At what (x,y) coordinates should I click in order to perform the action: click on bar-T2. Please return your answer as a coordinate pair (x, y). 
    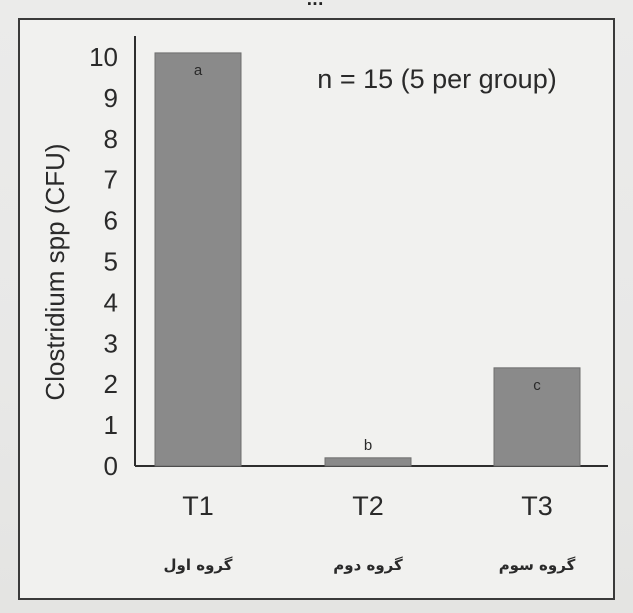
    Looking at the image, I should click on (368, 462).